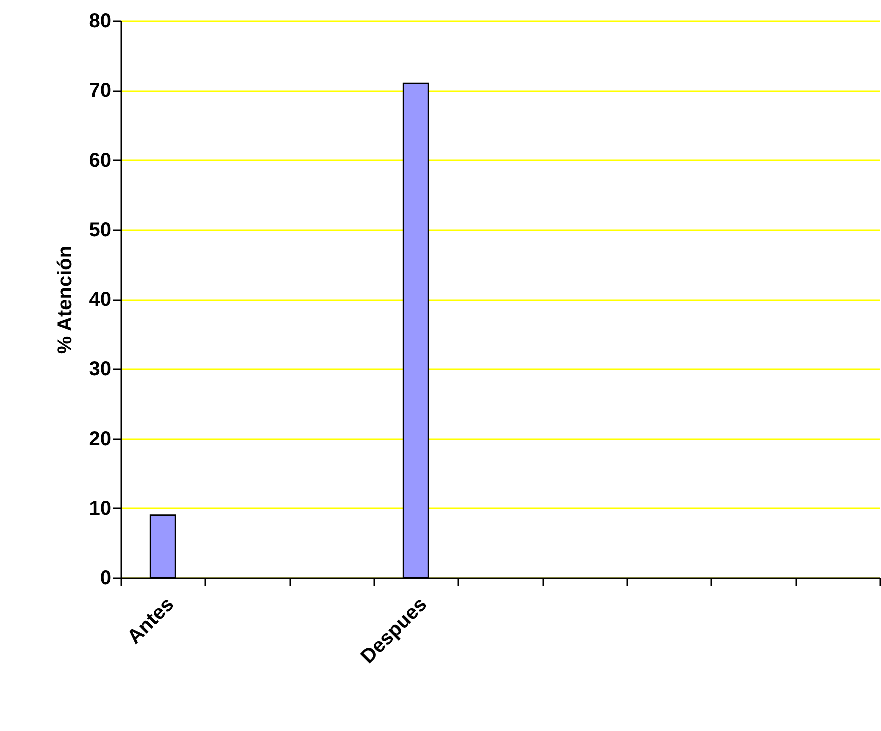 This screenshot has height=731, width=881. I want to click on y-tick-label: 60, so click(100, 161).